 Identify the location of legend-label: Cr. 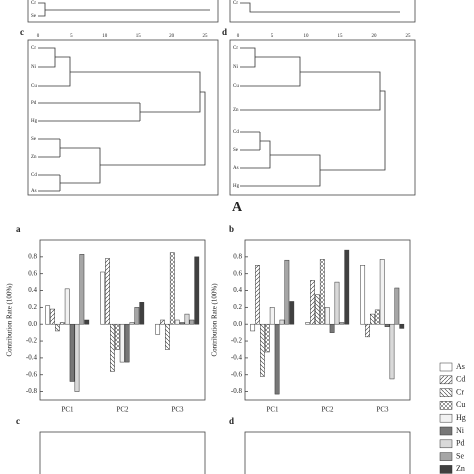
(460, 391).